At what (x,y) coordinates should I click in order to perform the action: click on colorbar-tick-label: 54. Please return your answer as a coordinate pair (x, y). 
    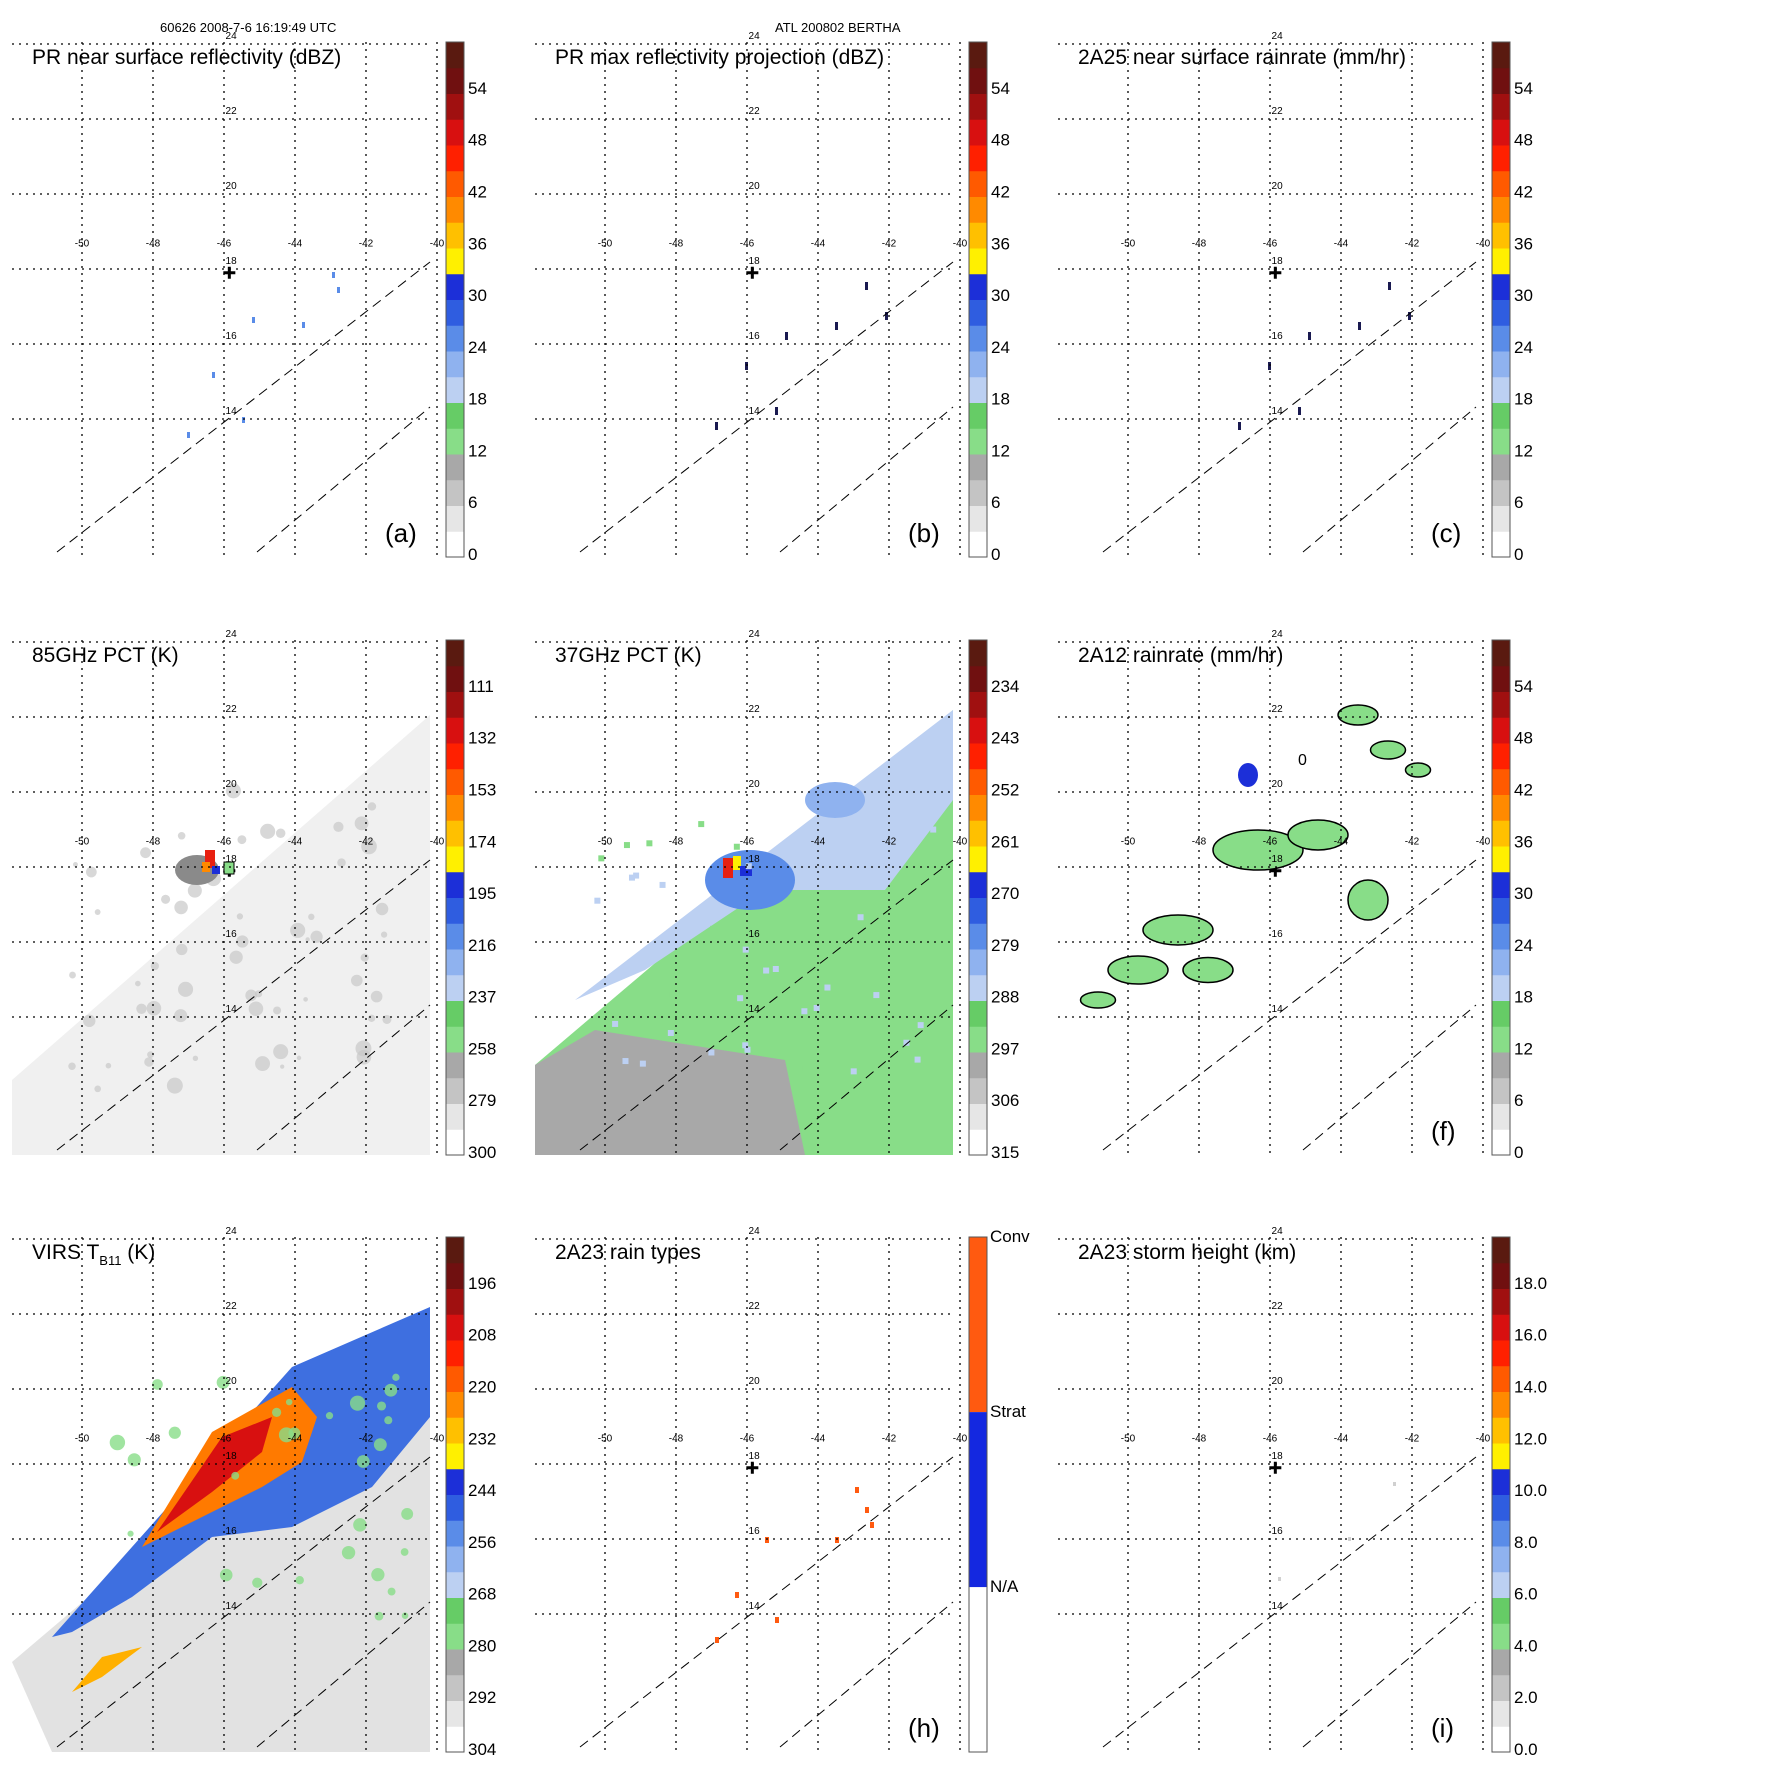
    Looking at the image, I should click on (1000, 88).